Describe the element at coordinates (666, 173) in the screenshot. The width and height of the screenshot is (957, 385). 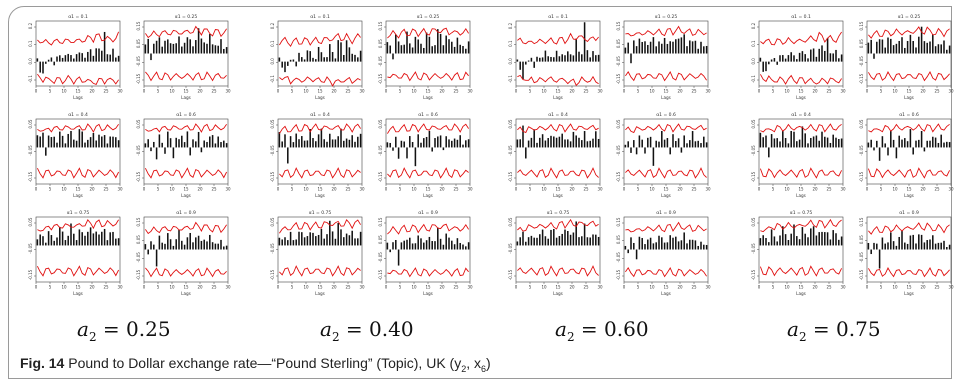
I see `lower-band-line` at that location.